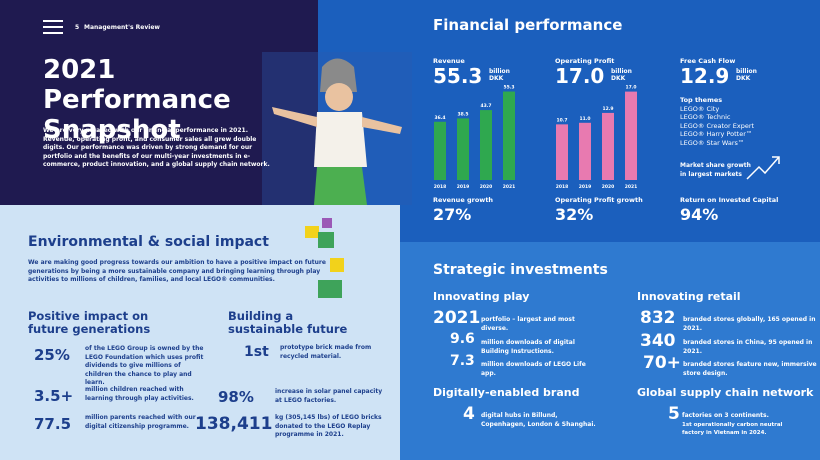  What do you see at coordinates (77, 27) in the screenshot?
I see `page-number: 5` at bounding box center [77, 27].